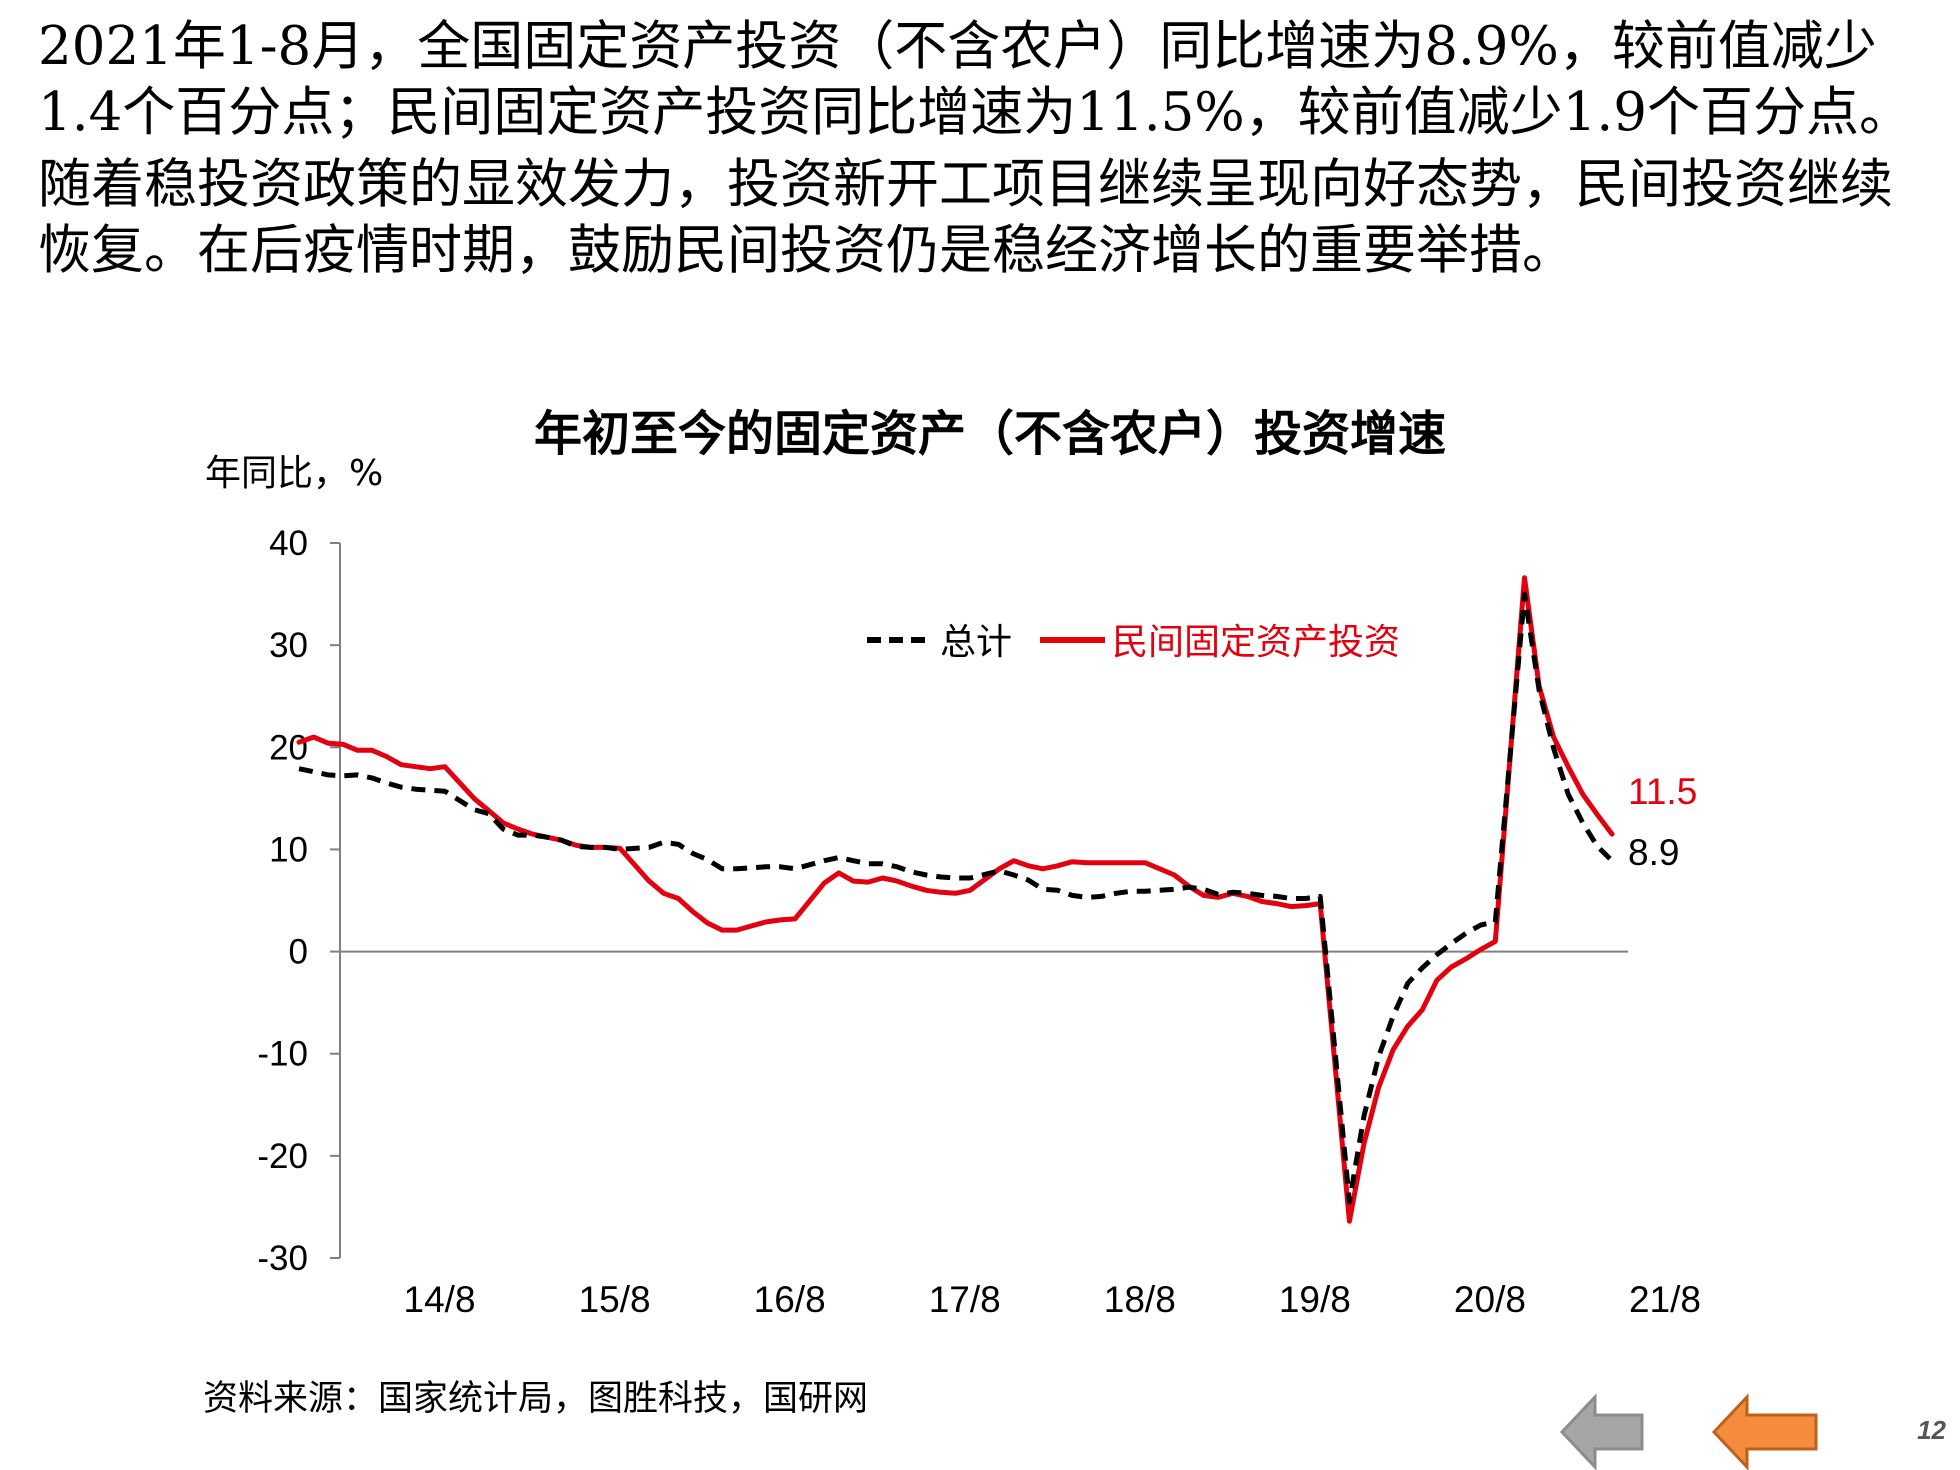  I want to click on page-number: 12, so click(1931, 1430).